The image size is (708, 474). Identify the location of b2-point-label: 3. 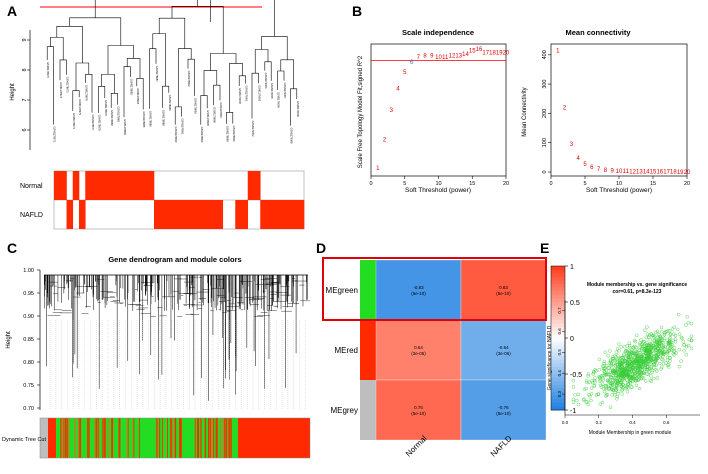
(572, 145).